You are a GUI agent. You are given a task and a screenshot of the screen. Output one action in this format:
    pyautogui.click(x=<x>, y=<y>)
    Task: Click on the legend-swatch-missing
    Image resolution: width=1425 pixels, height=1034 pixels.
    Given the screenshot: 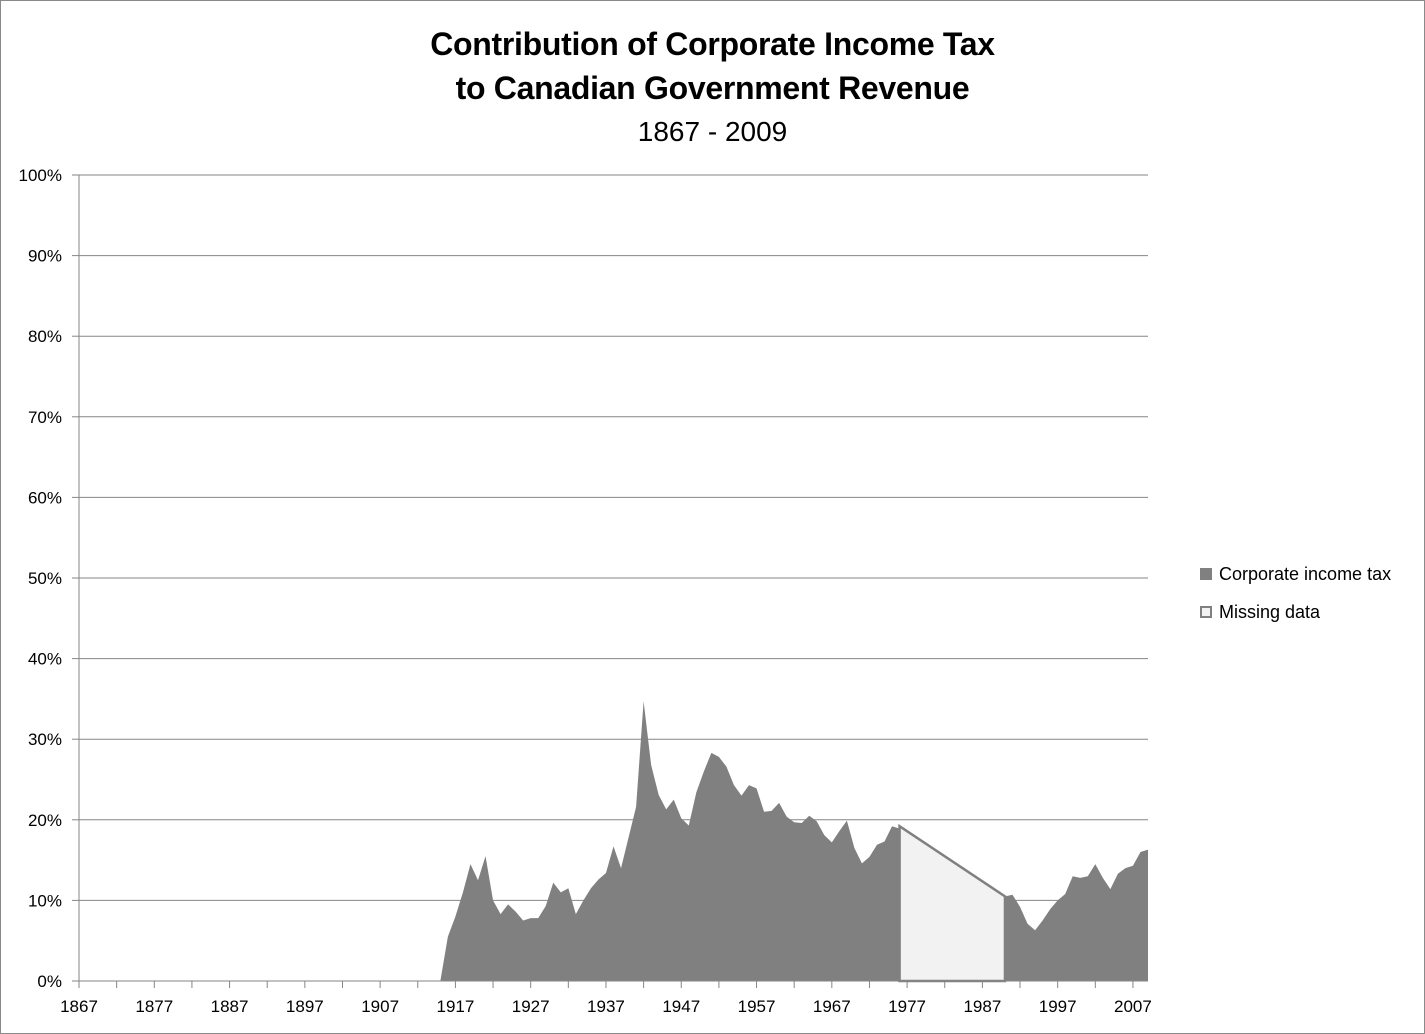 What is the action you would take?
    pyautogui.click(x=1206, y=612)
    